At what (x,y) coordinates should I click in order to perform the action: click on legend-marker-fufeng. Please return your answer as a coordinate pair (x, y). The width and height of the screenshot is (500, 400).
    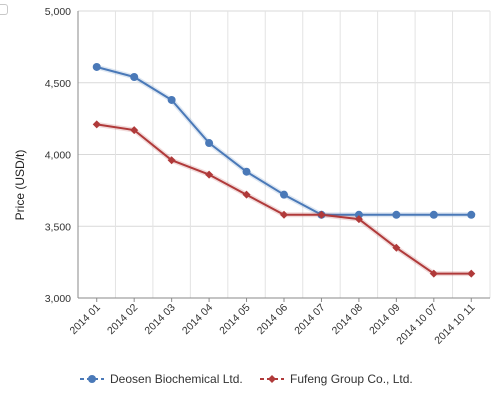
    Looking at the image, I should click on (272, 379).